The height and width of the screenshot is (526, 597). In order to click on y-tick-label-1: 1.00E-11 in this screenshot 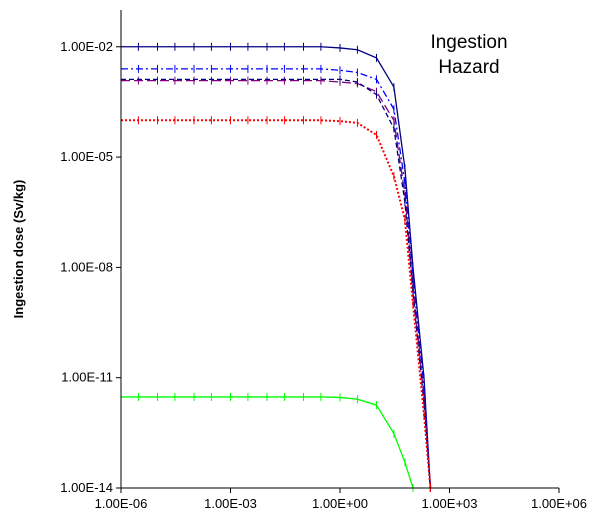, I will do `click(87, 377)`.